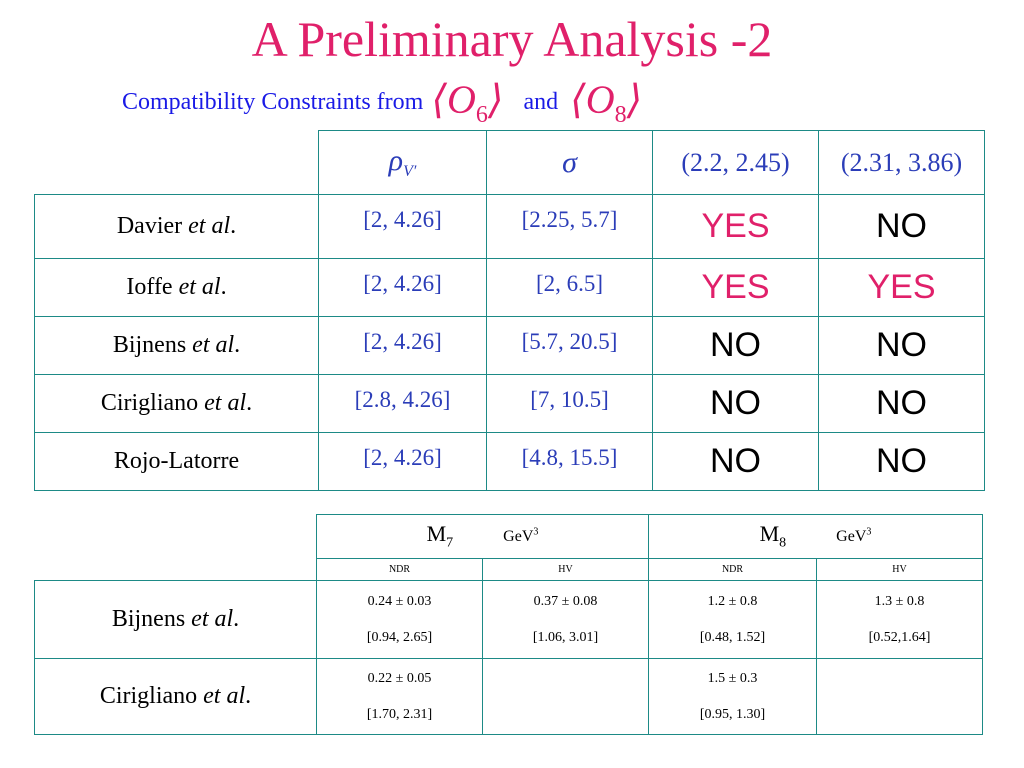  What do you see at coordinates (569, 162) in the screenshot?
I see `header-sigma: σ` at bounding box center [569, 162].